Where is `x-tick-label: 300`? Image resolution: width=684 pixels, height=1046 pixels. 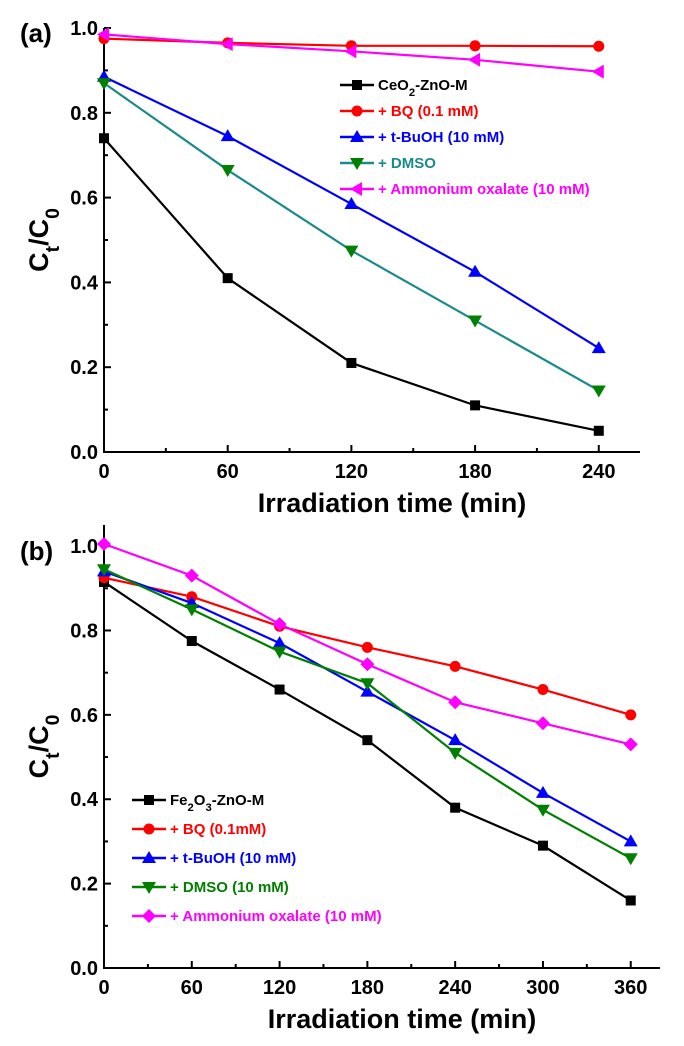
x-tick-label: 300 is located at coordinates (542, 988).